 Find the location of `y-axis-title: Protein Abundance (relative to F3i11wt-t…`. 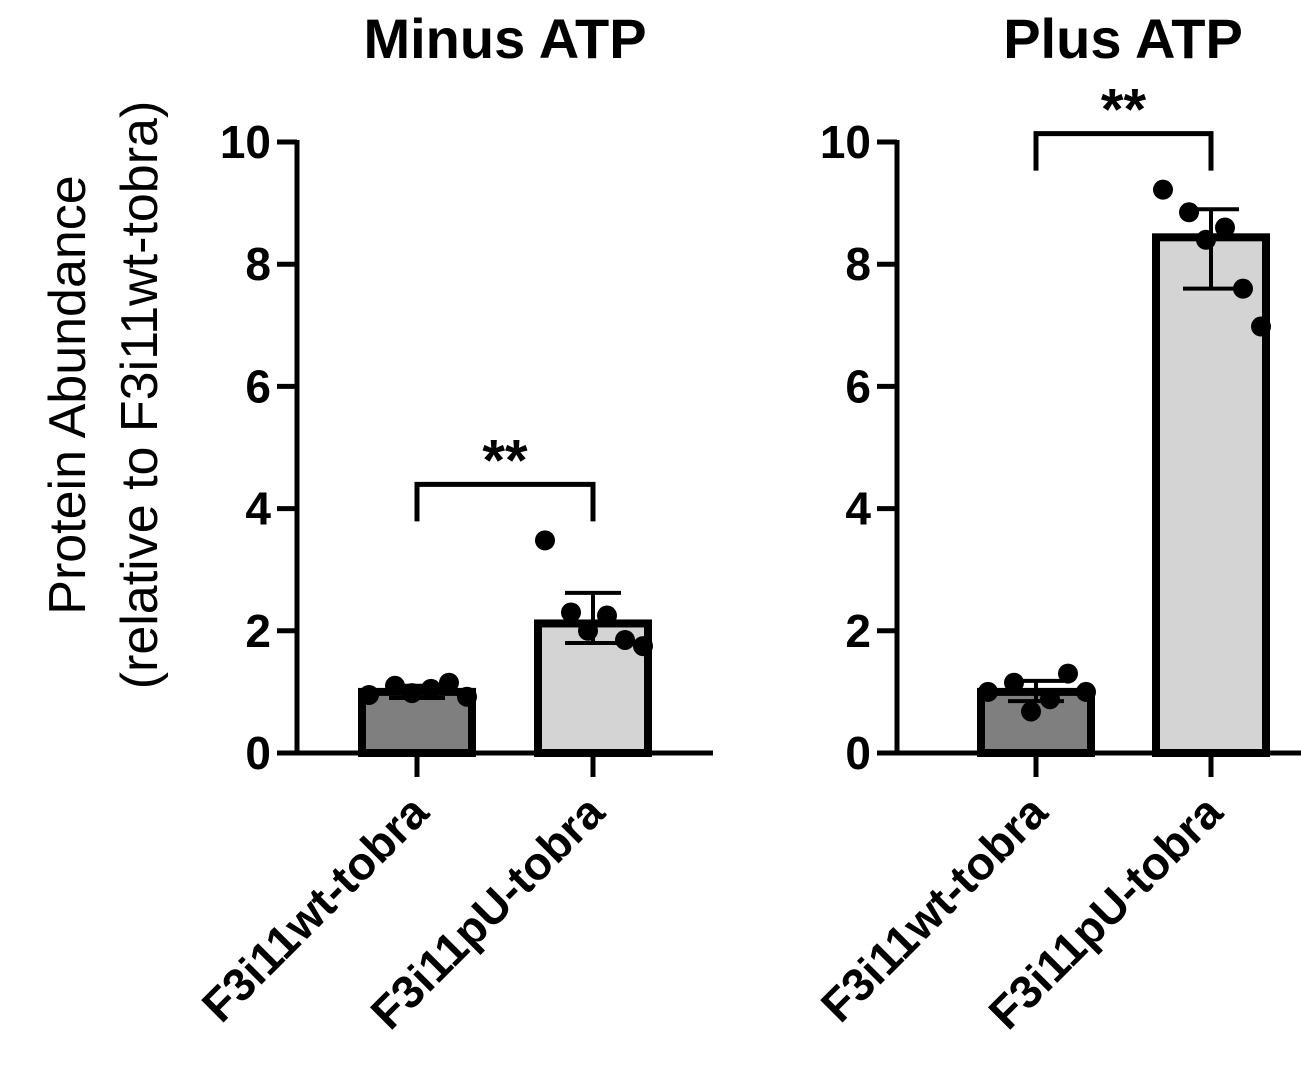

y-axis-title: Protein Abundance (relative to F3i11wt-t… is located at coordinates (104, 395).